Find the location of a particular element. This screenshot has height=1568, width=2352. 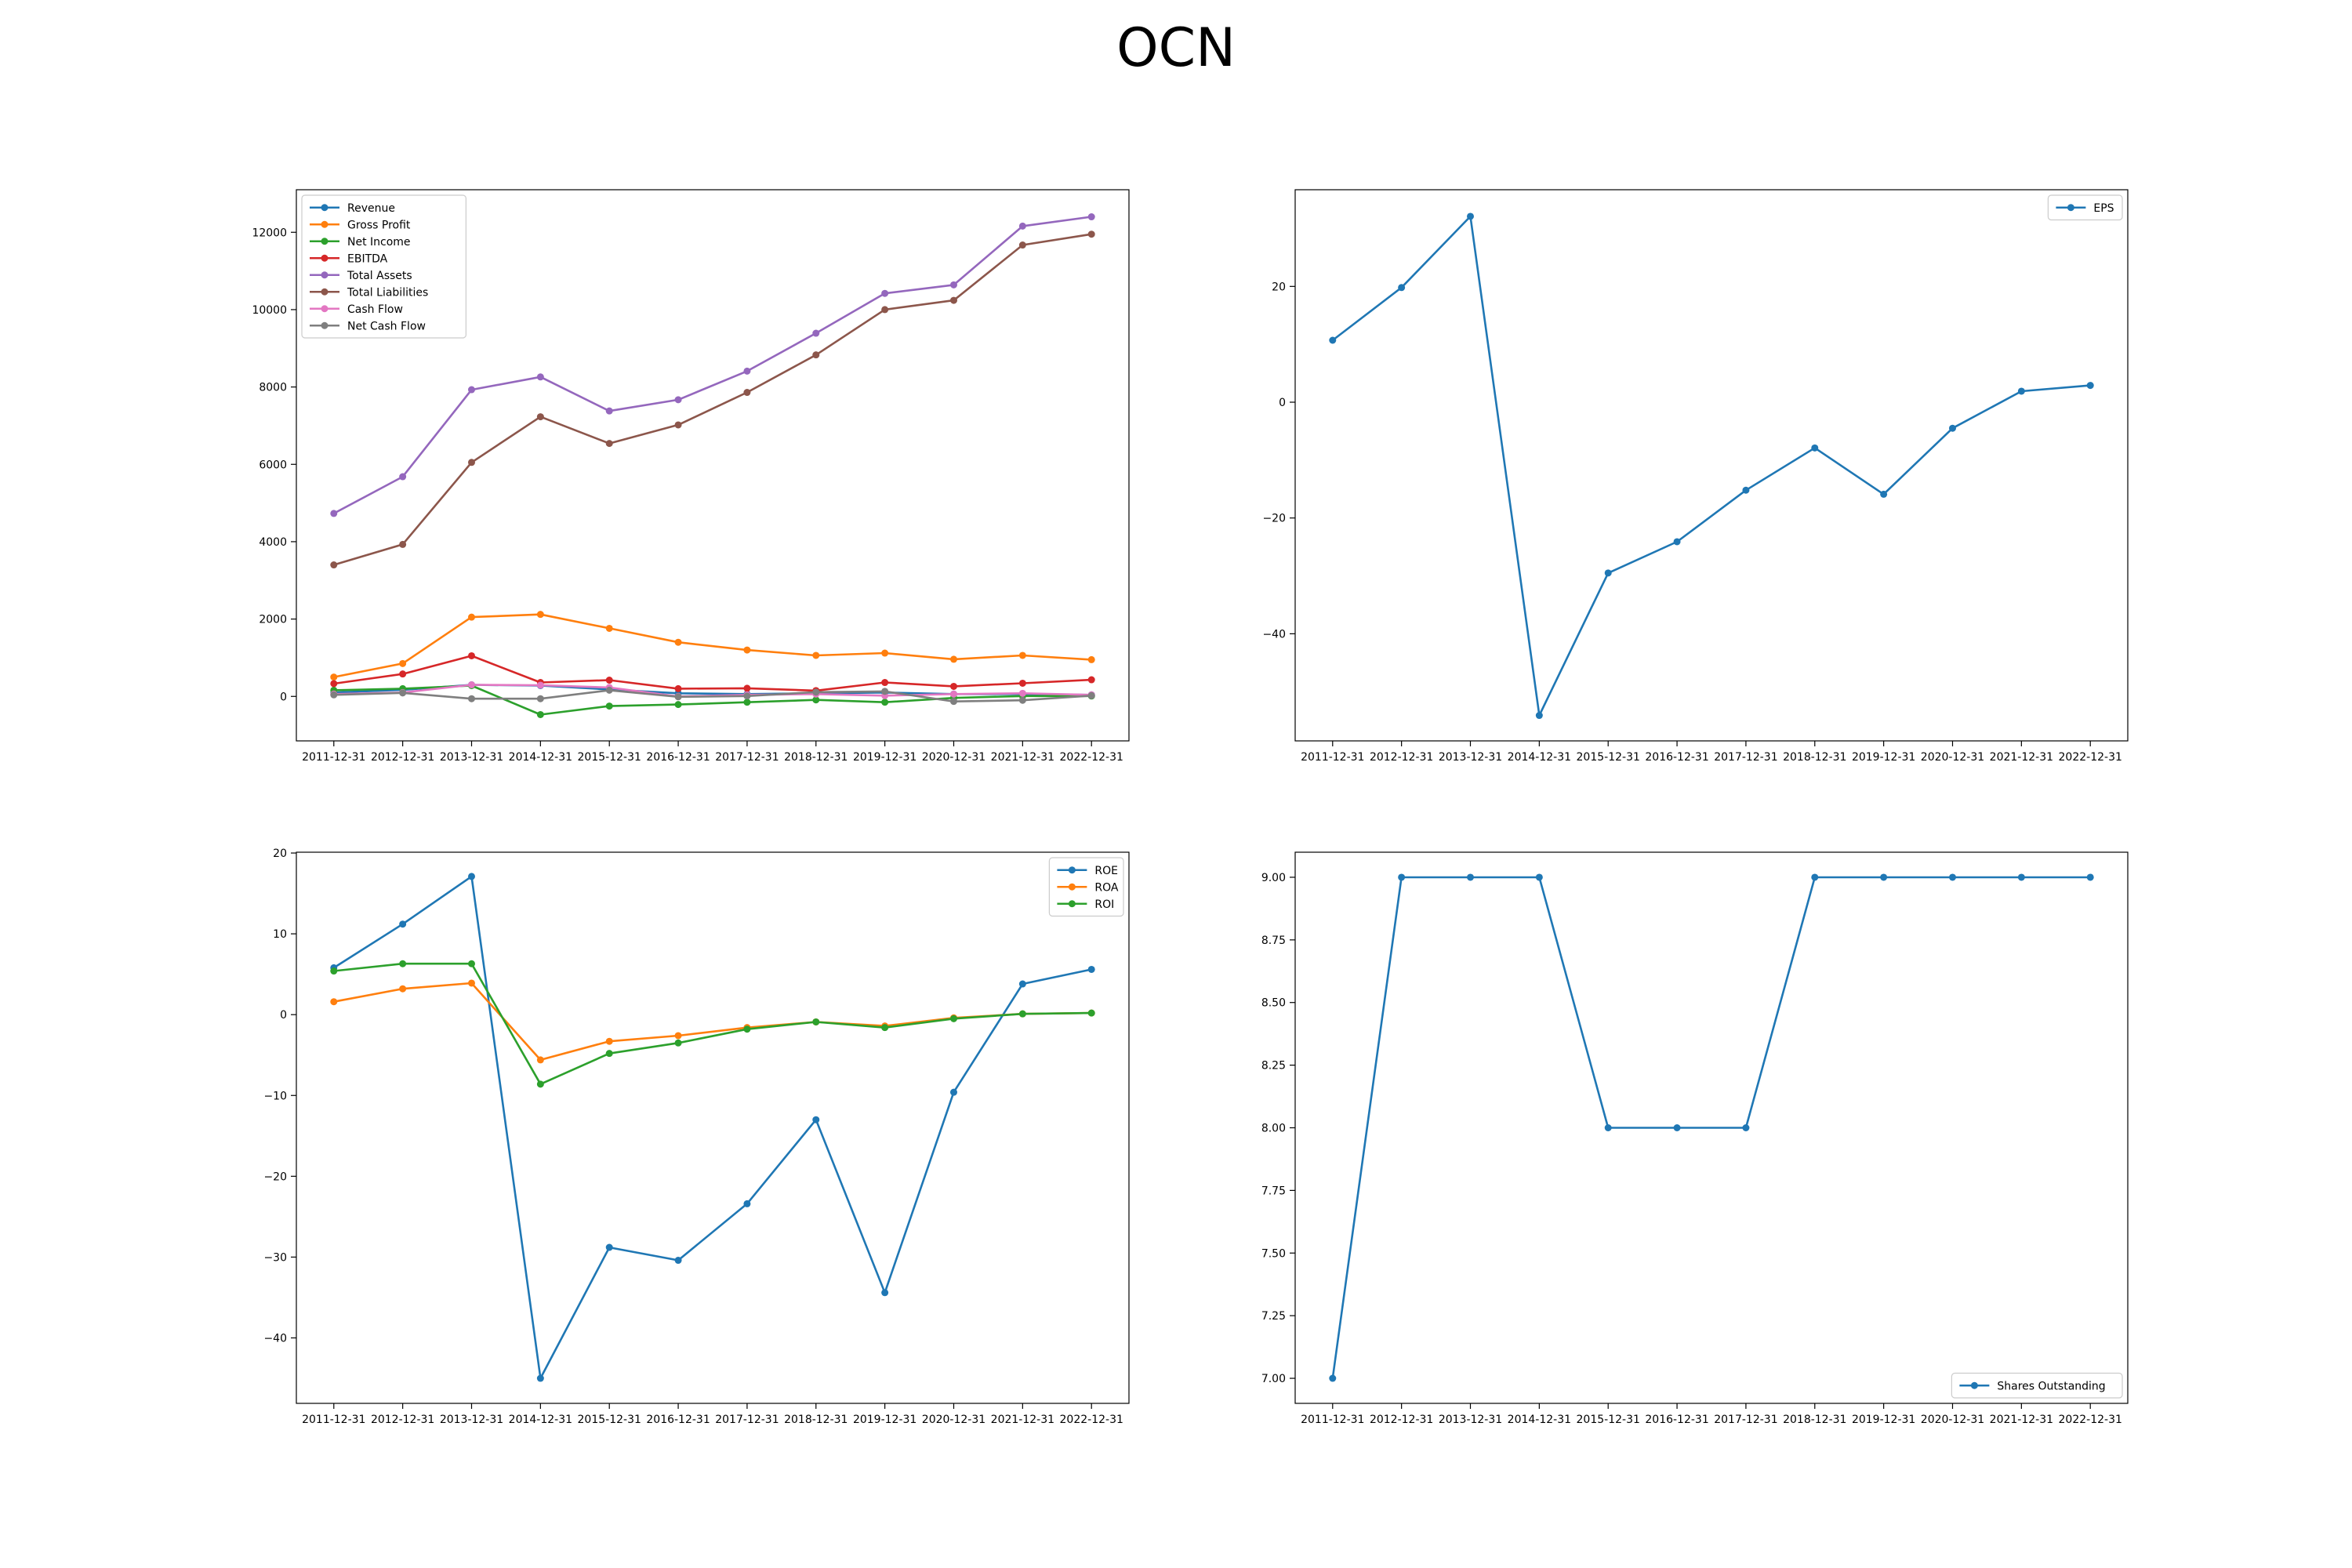

x-tick-label: 2020-12-31 is located at coordinates (1952, 1420).